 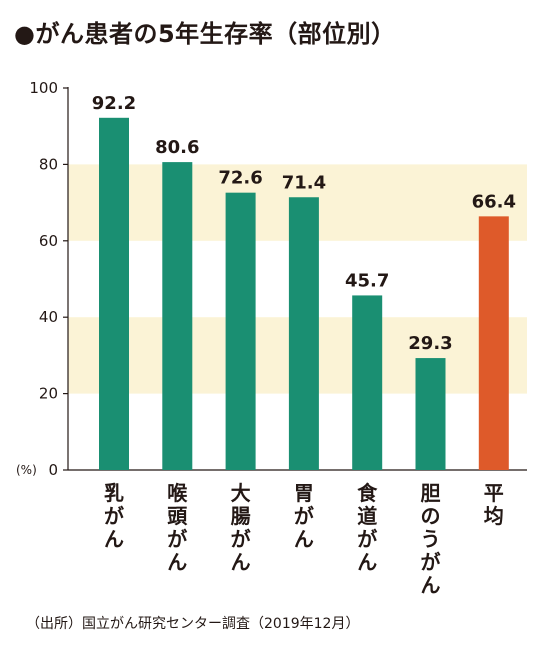 What do you see at coordinates (494, 504) in the screenshot?
I see `category-label-7: 平均` at bounding box center [494, 504].